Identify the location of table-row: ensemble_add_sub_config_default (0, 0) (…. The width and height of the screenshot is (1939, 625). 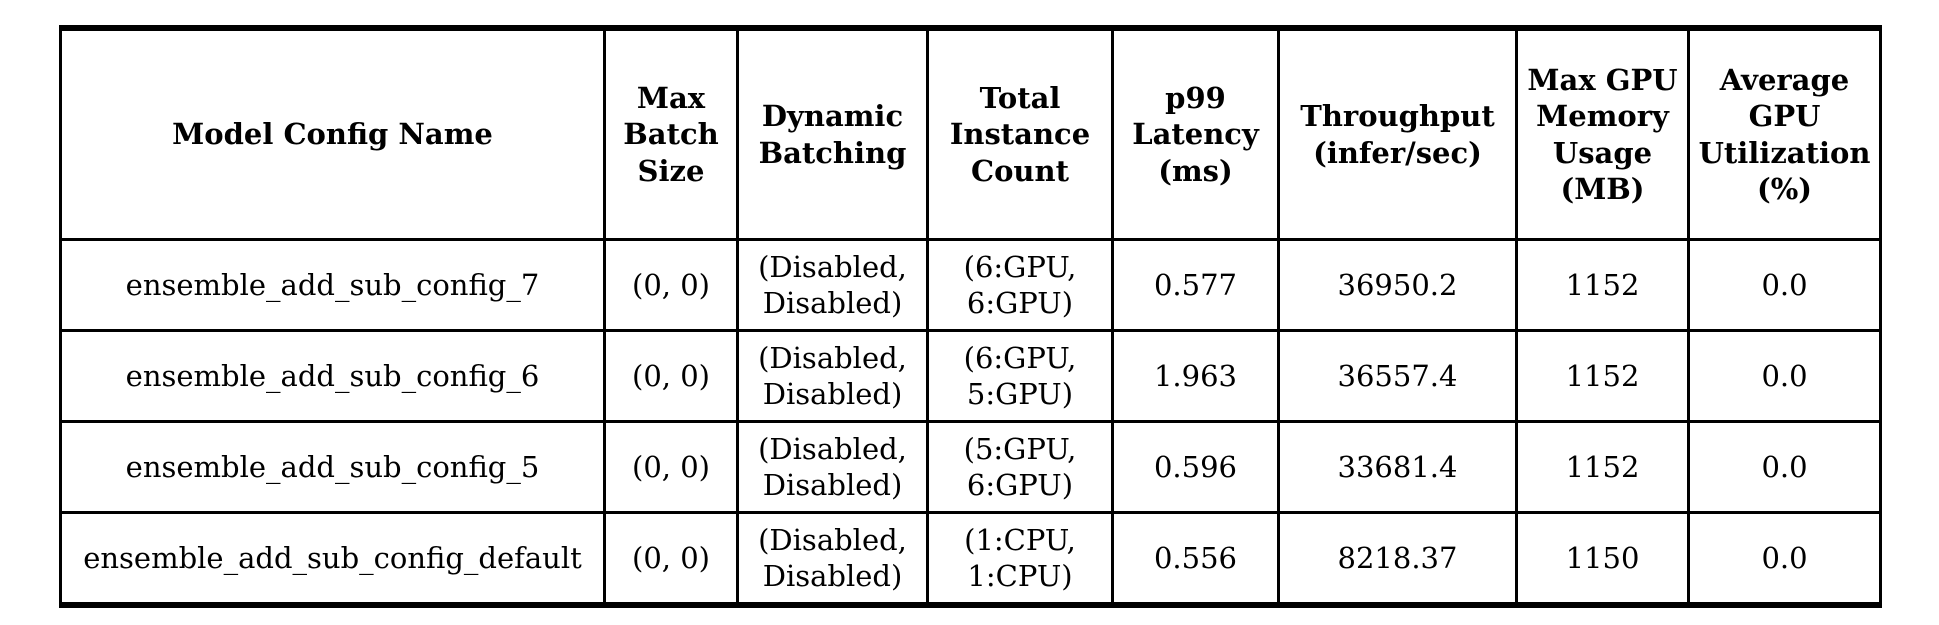
(970, 559).